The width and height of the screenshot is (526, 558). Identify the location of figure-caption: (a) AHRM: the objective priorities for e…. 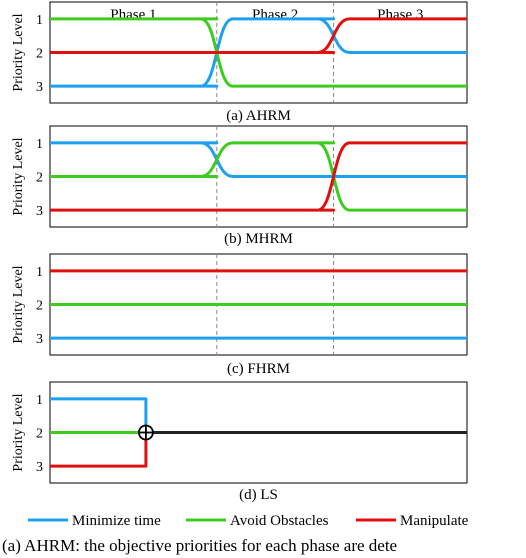
(200, 545).